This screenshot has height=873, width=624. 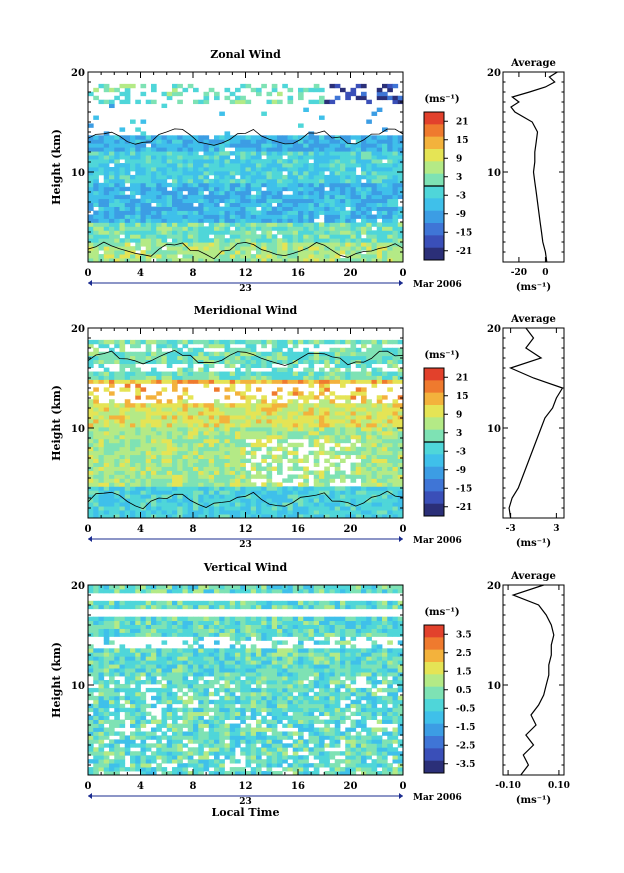 What do you see at coordinates (434, 497) in the screenshot?
I see `colorbar-swatch` at bounding box center [434, 497].